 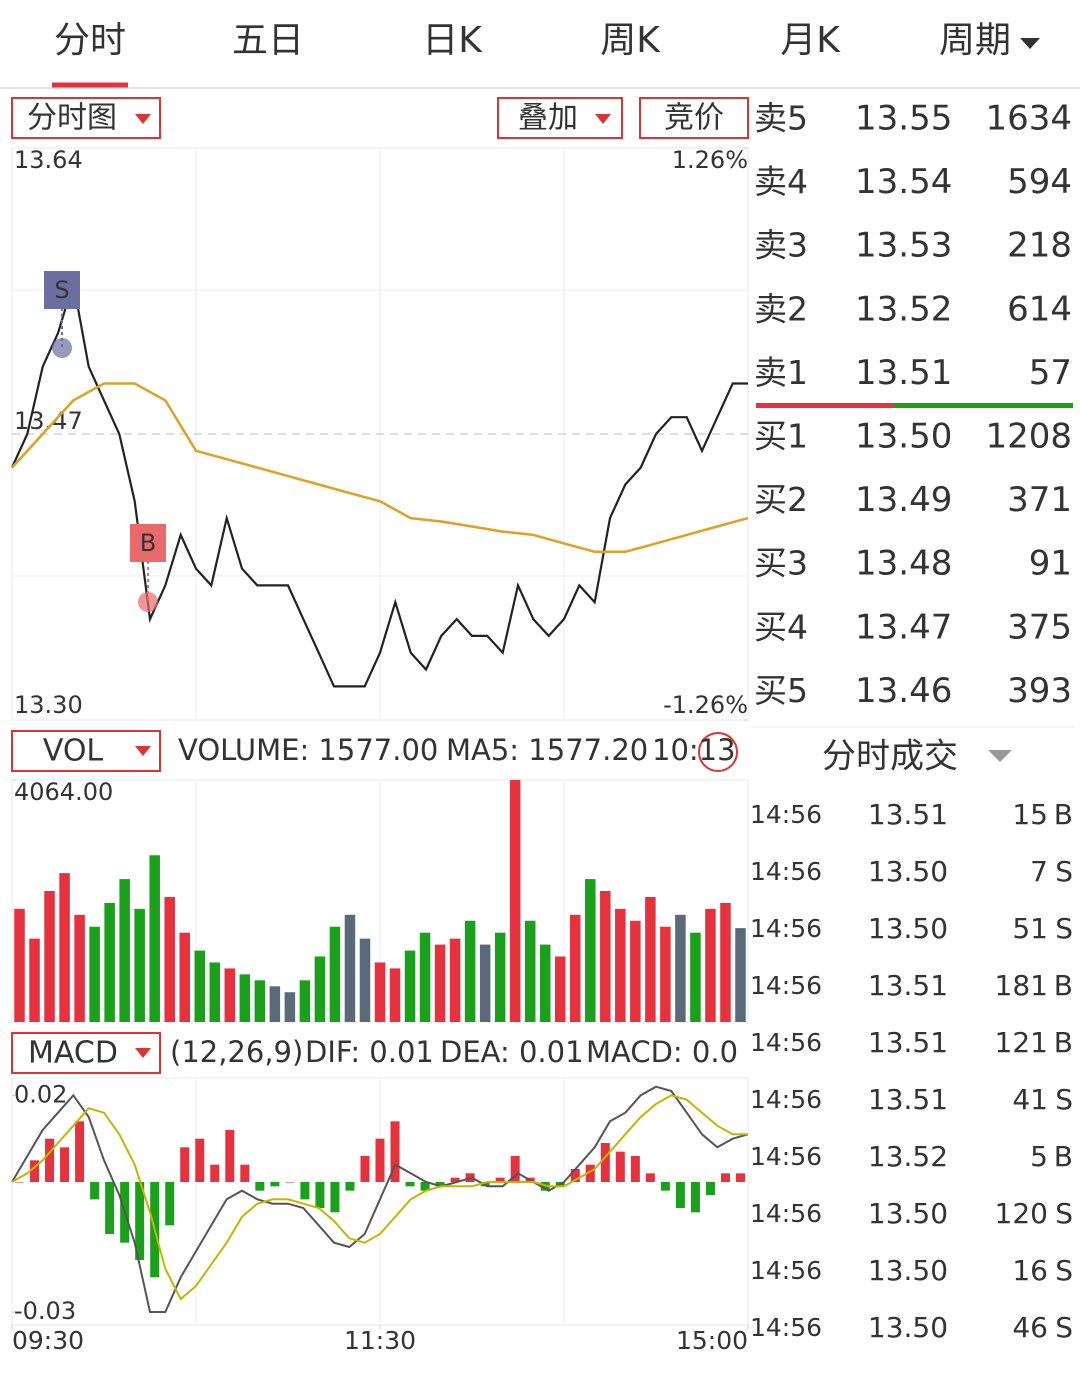 I want to click on tab: 月K, so click(x=810, y=40).